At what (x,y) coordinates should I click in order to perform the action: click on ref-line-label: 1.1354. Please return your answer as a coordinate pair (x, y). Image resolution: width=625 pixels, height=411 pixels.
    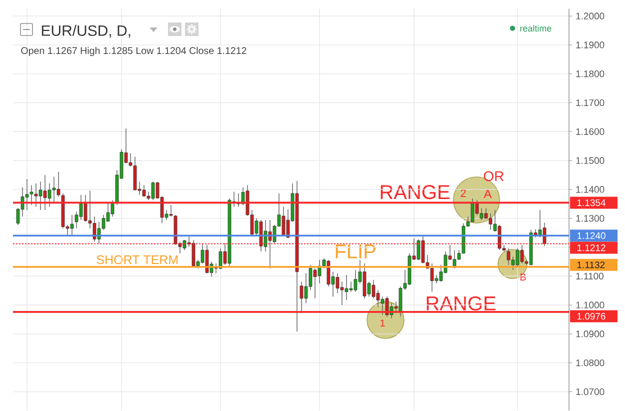
    Looking at the image, I should click on (591, 202).